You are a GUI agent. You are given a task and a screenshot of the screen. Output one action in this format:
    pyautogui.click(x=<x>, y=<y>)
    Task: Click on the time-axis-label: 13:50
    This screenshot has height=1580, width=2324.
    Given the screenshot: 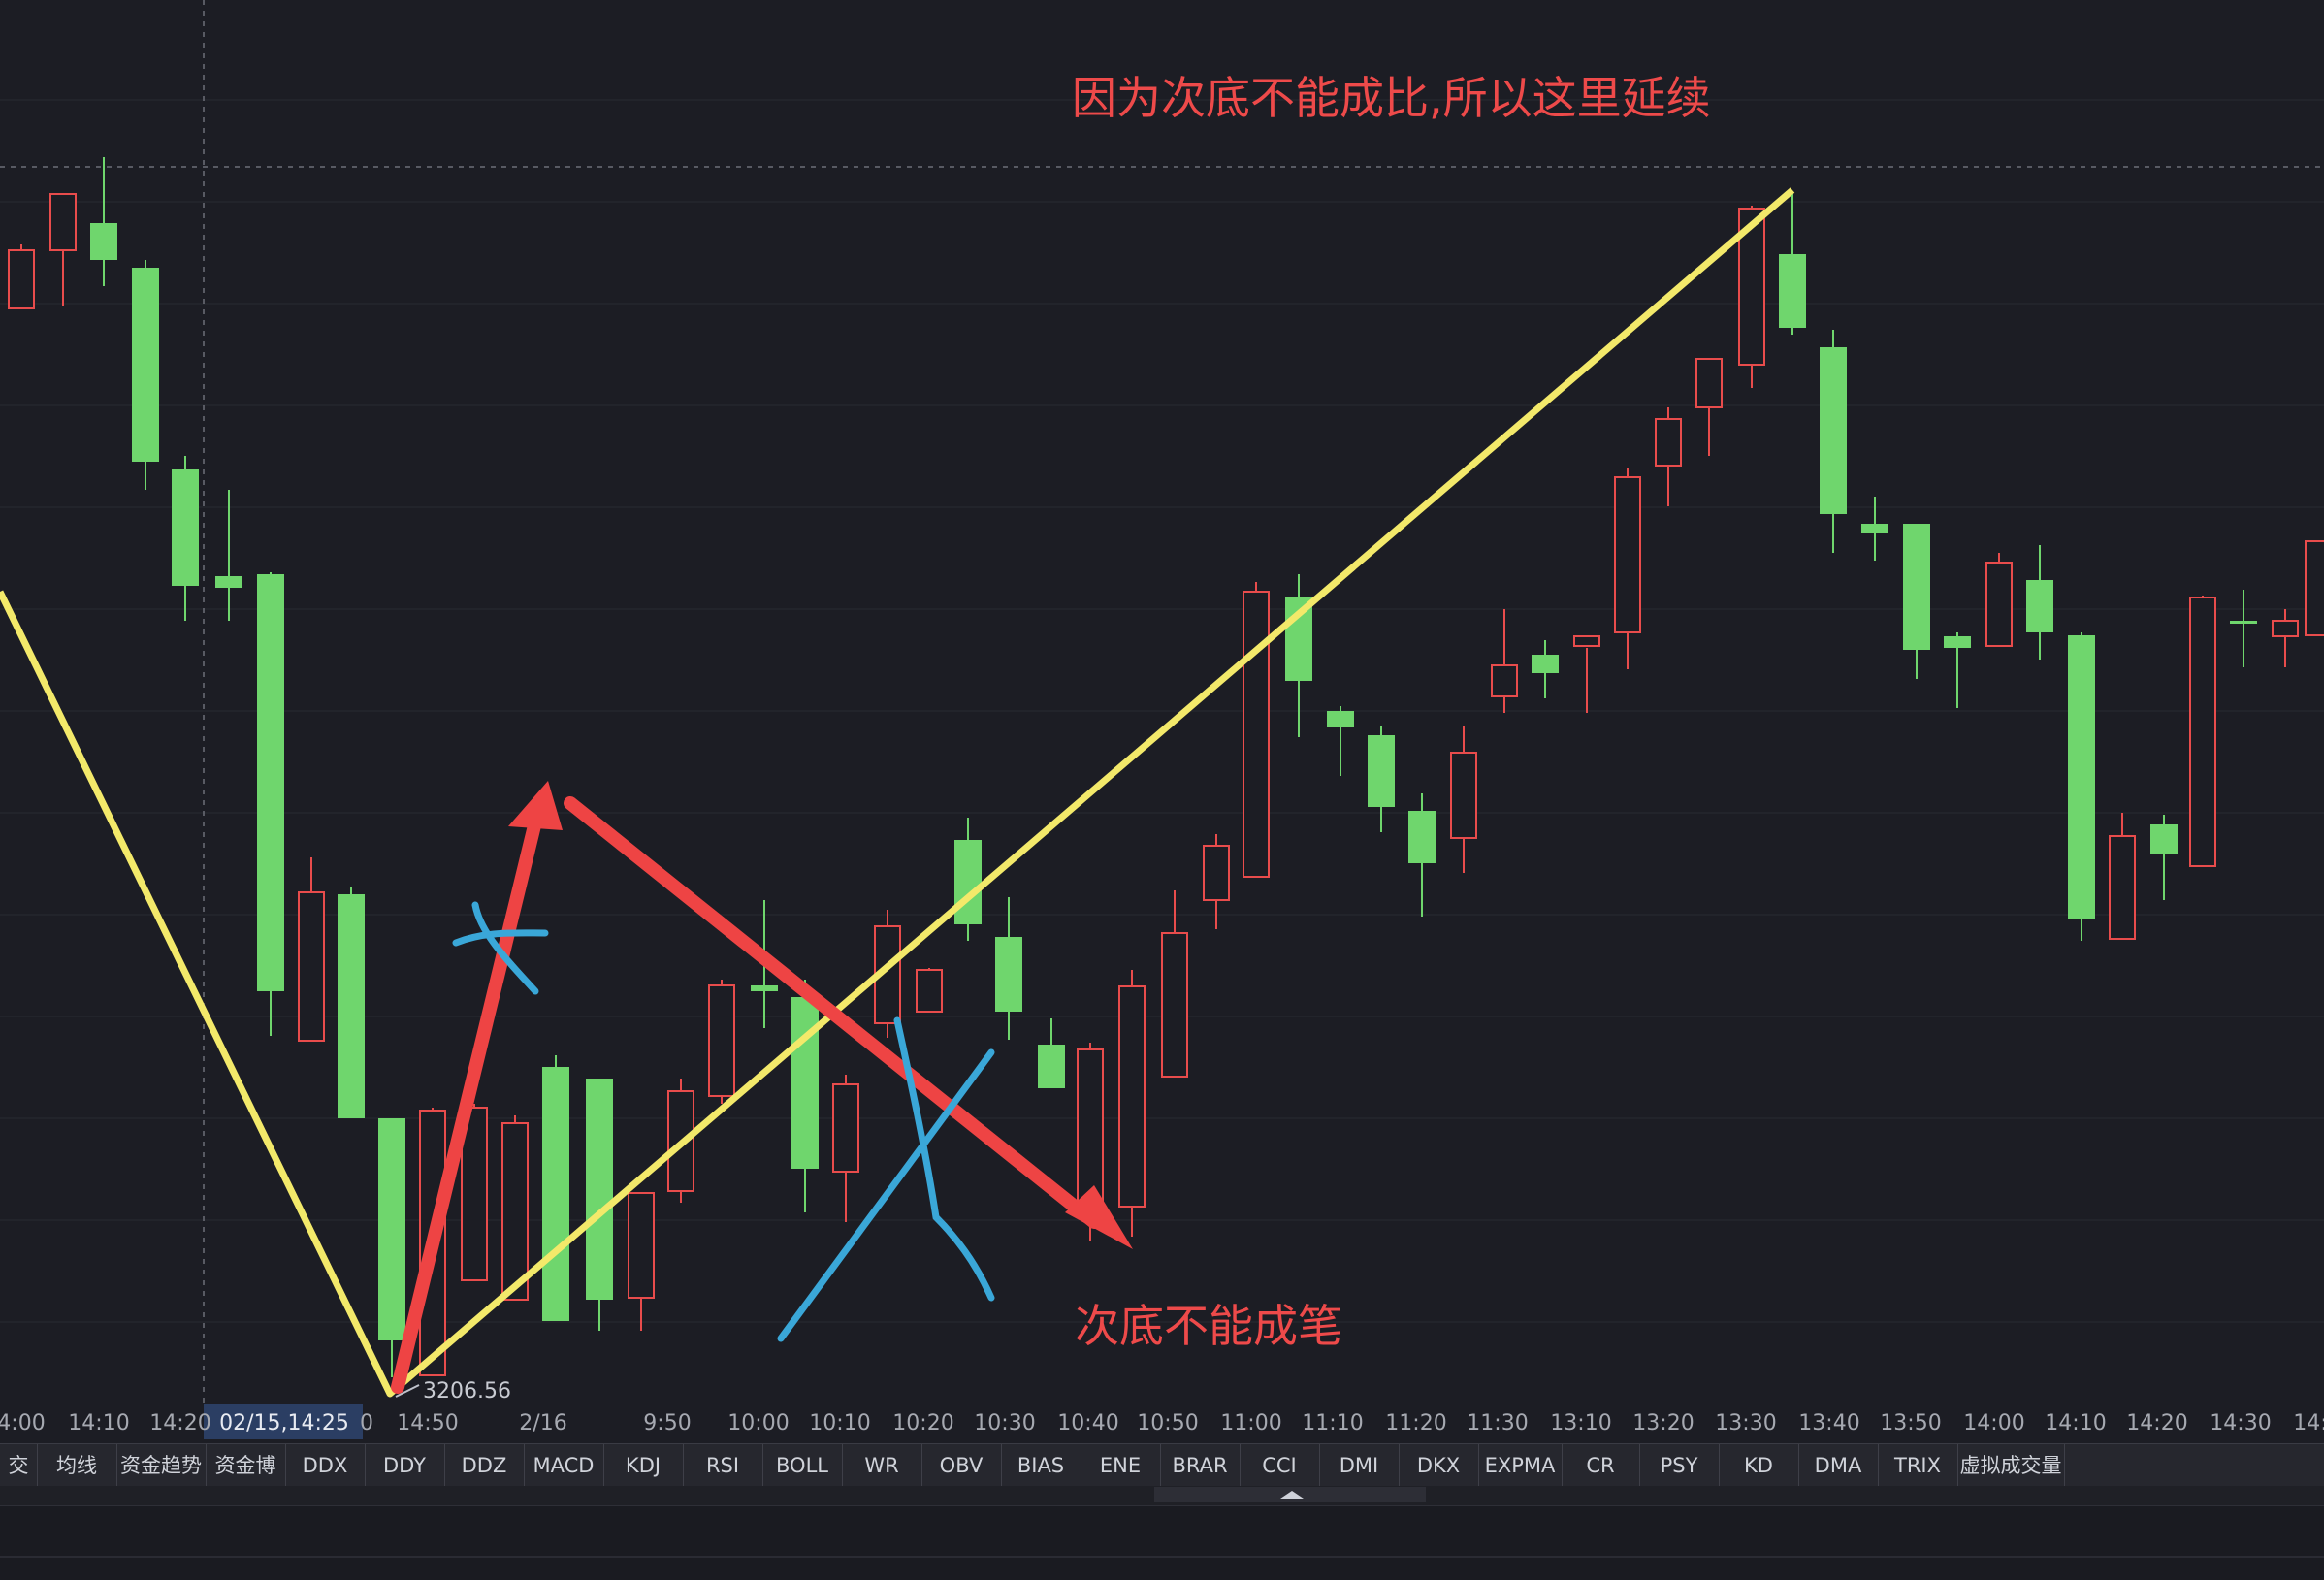 What is the action you would take?
    pyautogui.click(x=1910, y=1423)
    